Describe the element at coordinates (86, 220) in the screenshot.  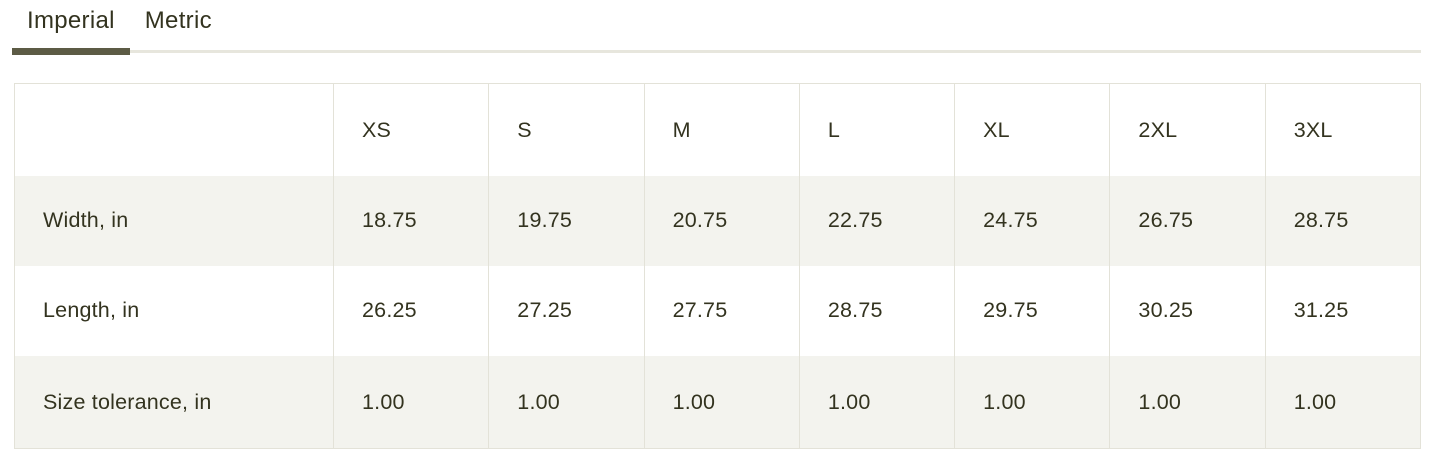
I see `row-label-width: Width, in` at that location.